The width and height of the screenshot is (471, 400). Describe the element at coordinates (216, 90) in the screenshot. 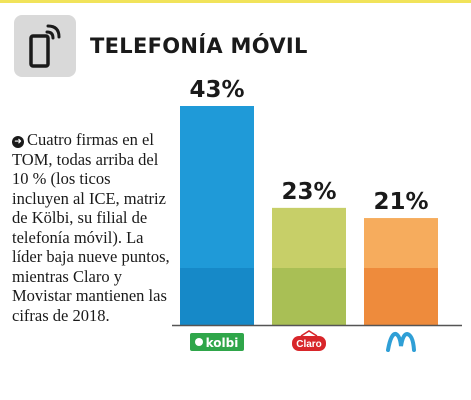

I see `value-label-kolbi: 43%` at that location.